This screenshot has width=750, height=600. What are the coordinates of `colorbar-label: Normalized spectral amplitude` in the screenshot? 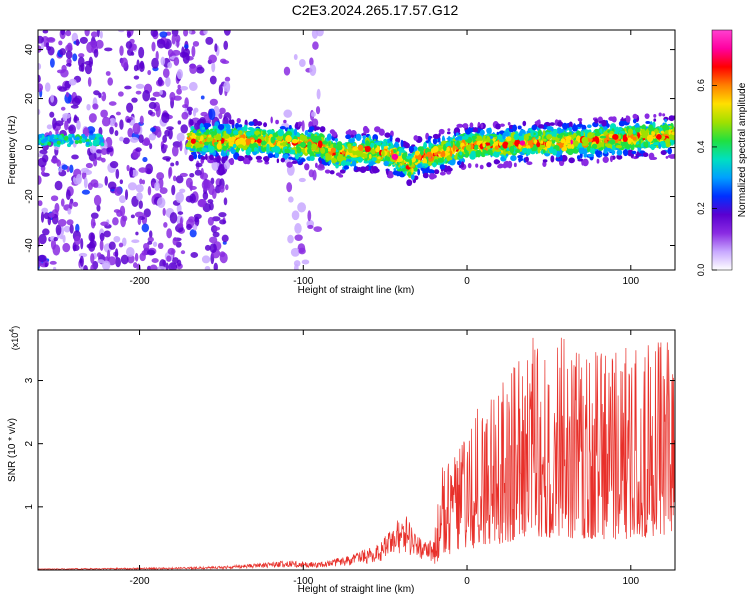 It's located at (742, 149).